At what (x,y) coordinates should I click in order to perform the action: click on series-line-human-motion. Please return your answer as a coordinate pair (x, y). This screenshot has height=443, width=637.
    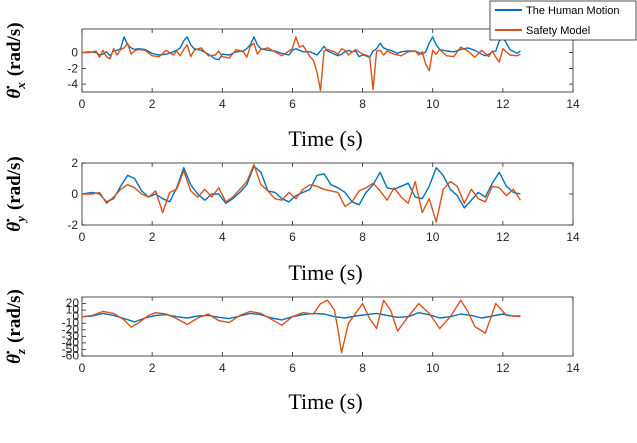
    Looking at the image, I should click on (301, 48).